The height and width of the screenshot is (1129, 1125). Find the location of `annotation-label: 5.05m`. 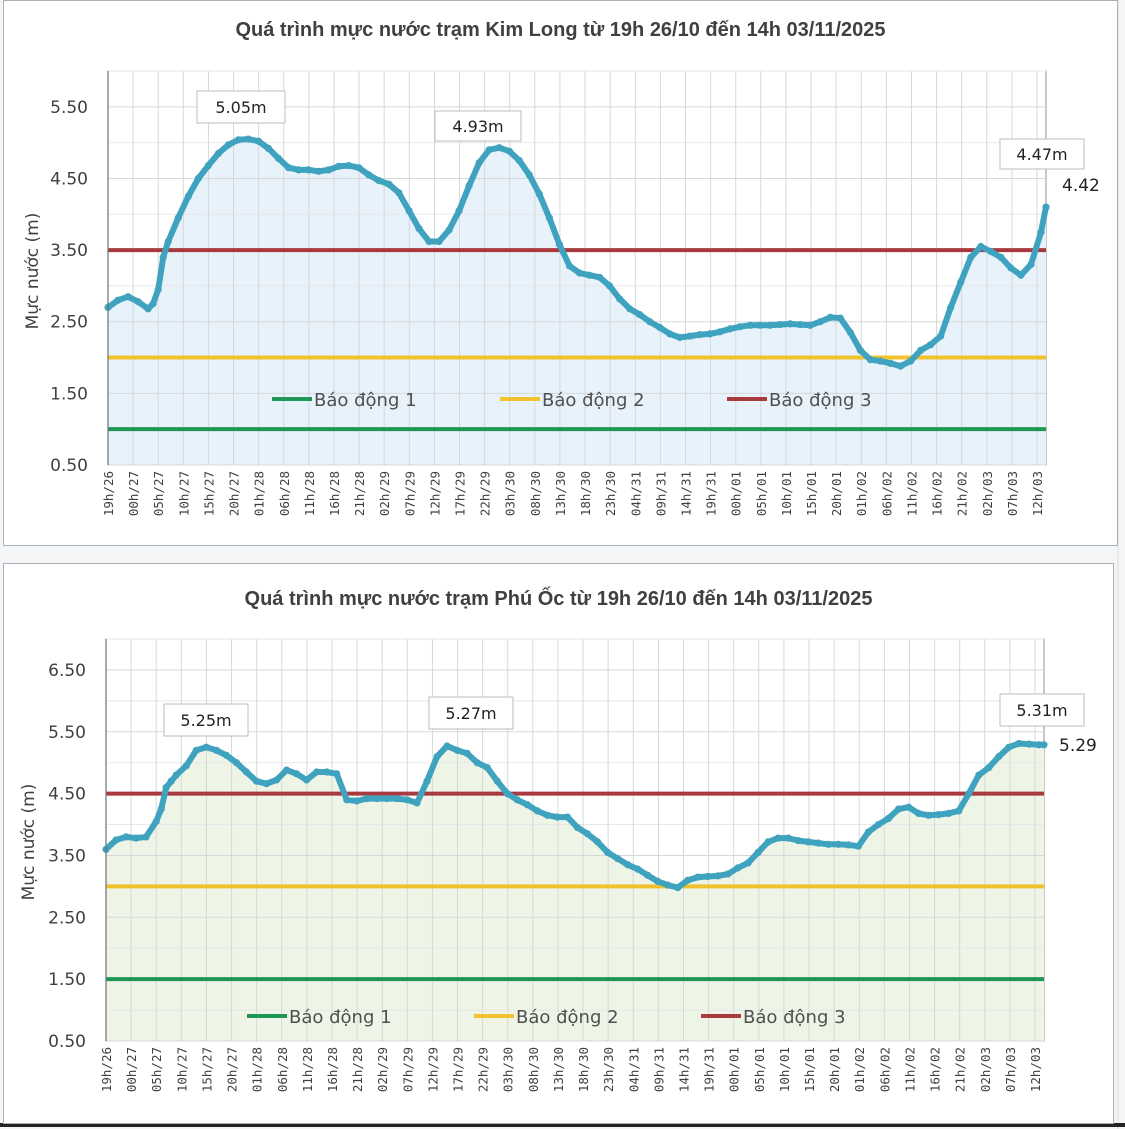

annotation-label: 5.05m is located at coordinates (240, 107).